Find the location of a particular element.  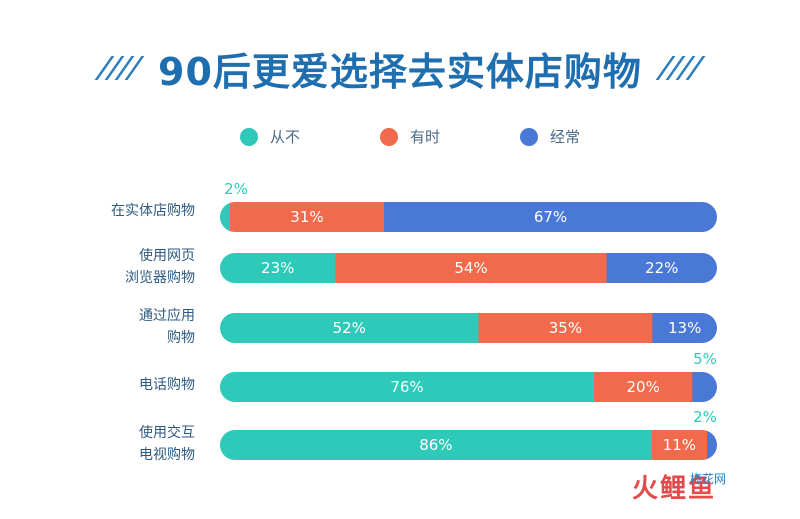

data-label: 54% is located at coordinates (470, 268).